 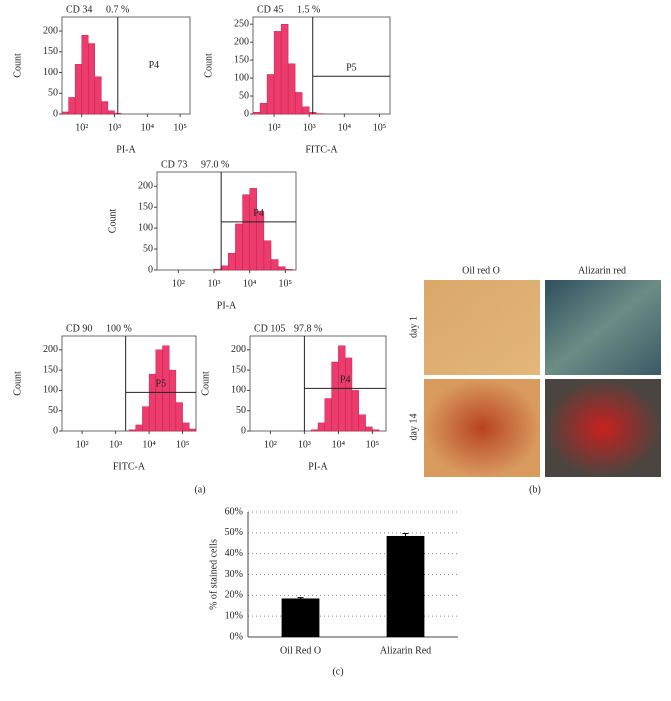 I want to click on x-axis-label: FITC-A, so click(x=321, y=149).